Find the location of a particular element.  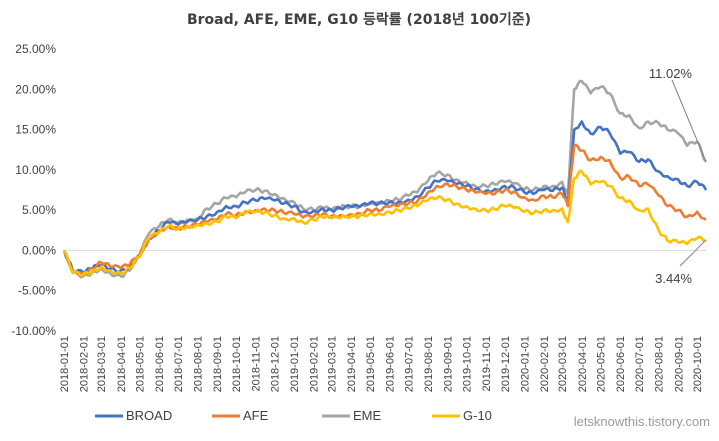

x-tick-label: 2018-10-01 is located at coordinates (237, 364).